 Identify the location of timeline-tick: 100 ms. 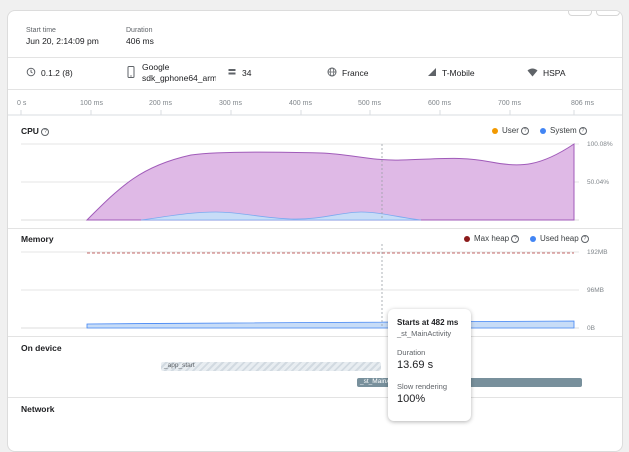
(91, 103).